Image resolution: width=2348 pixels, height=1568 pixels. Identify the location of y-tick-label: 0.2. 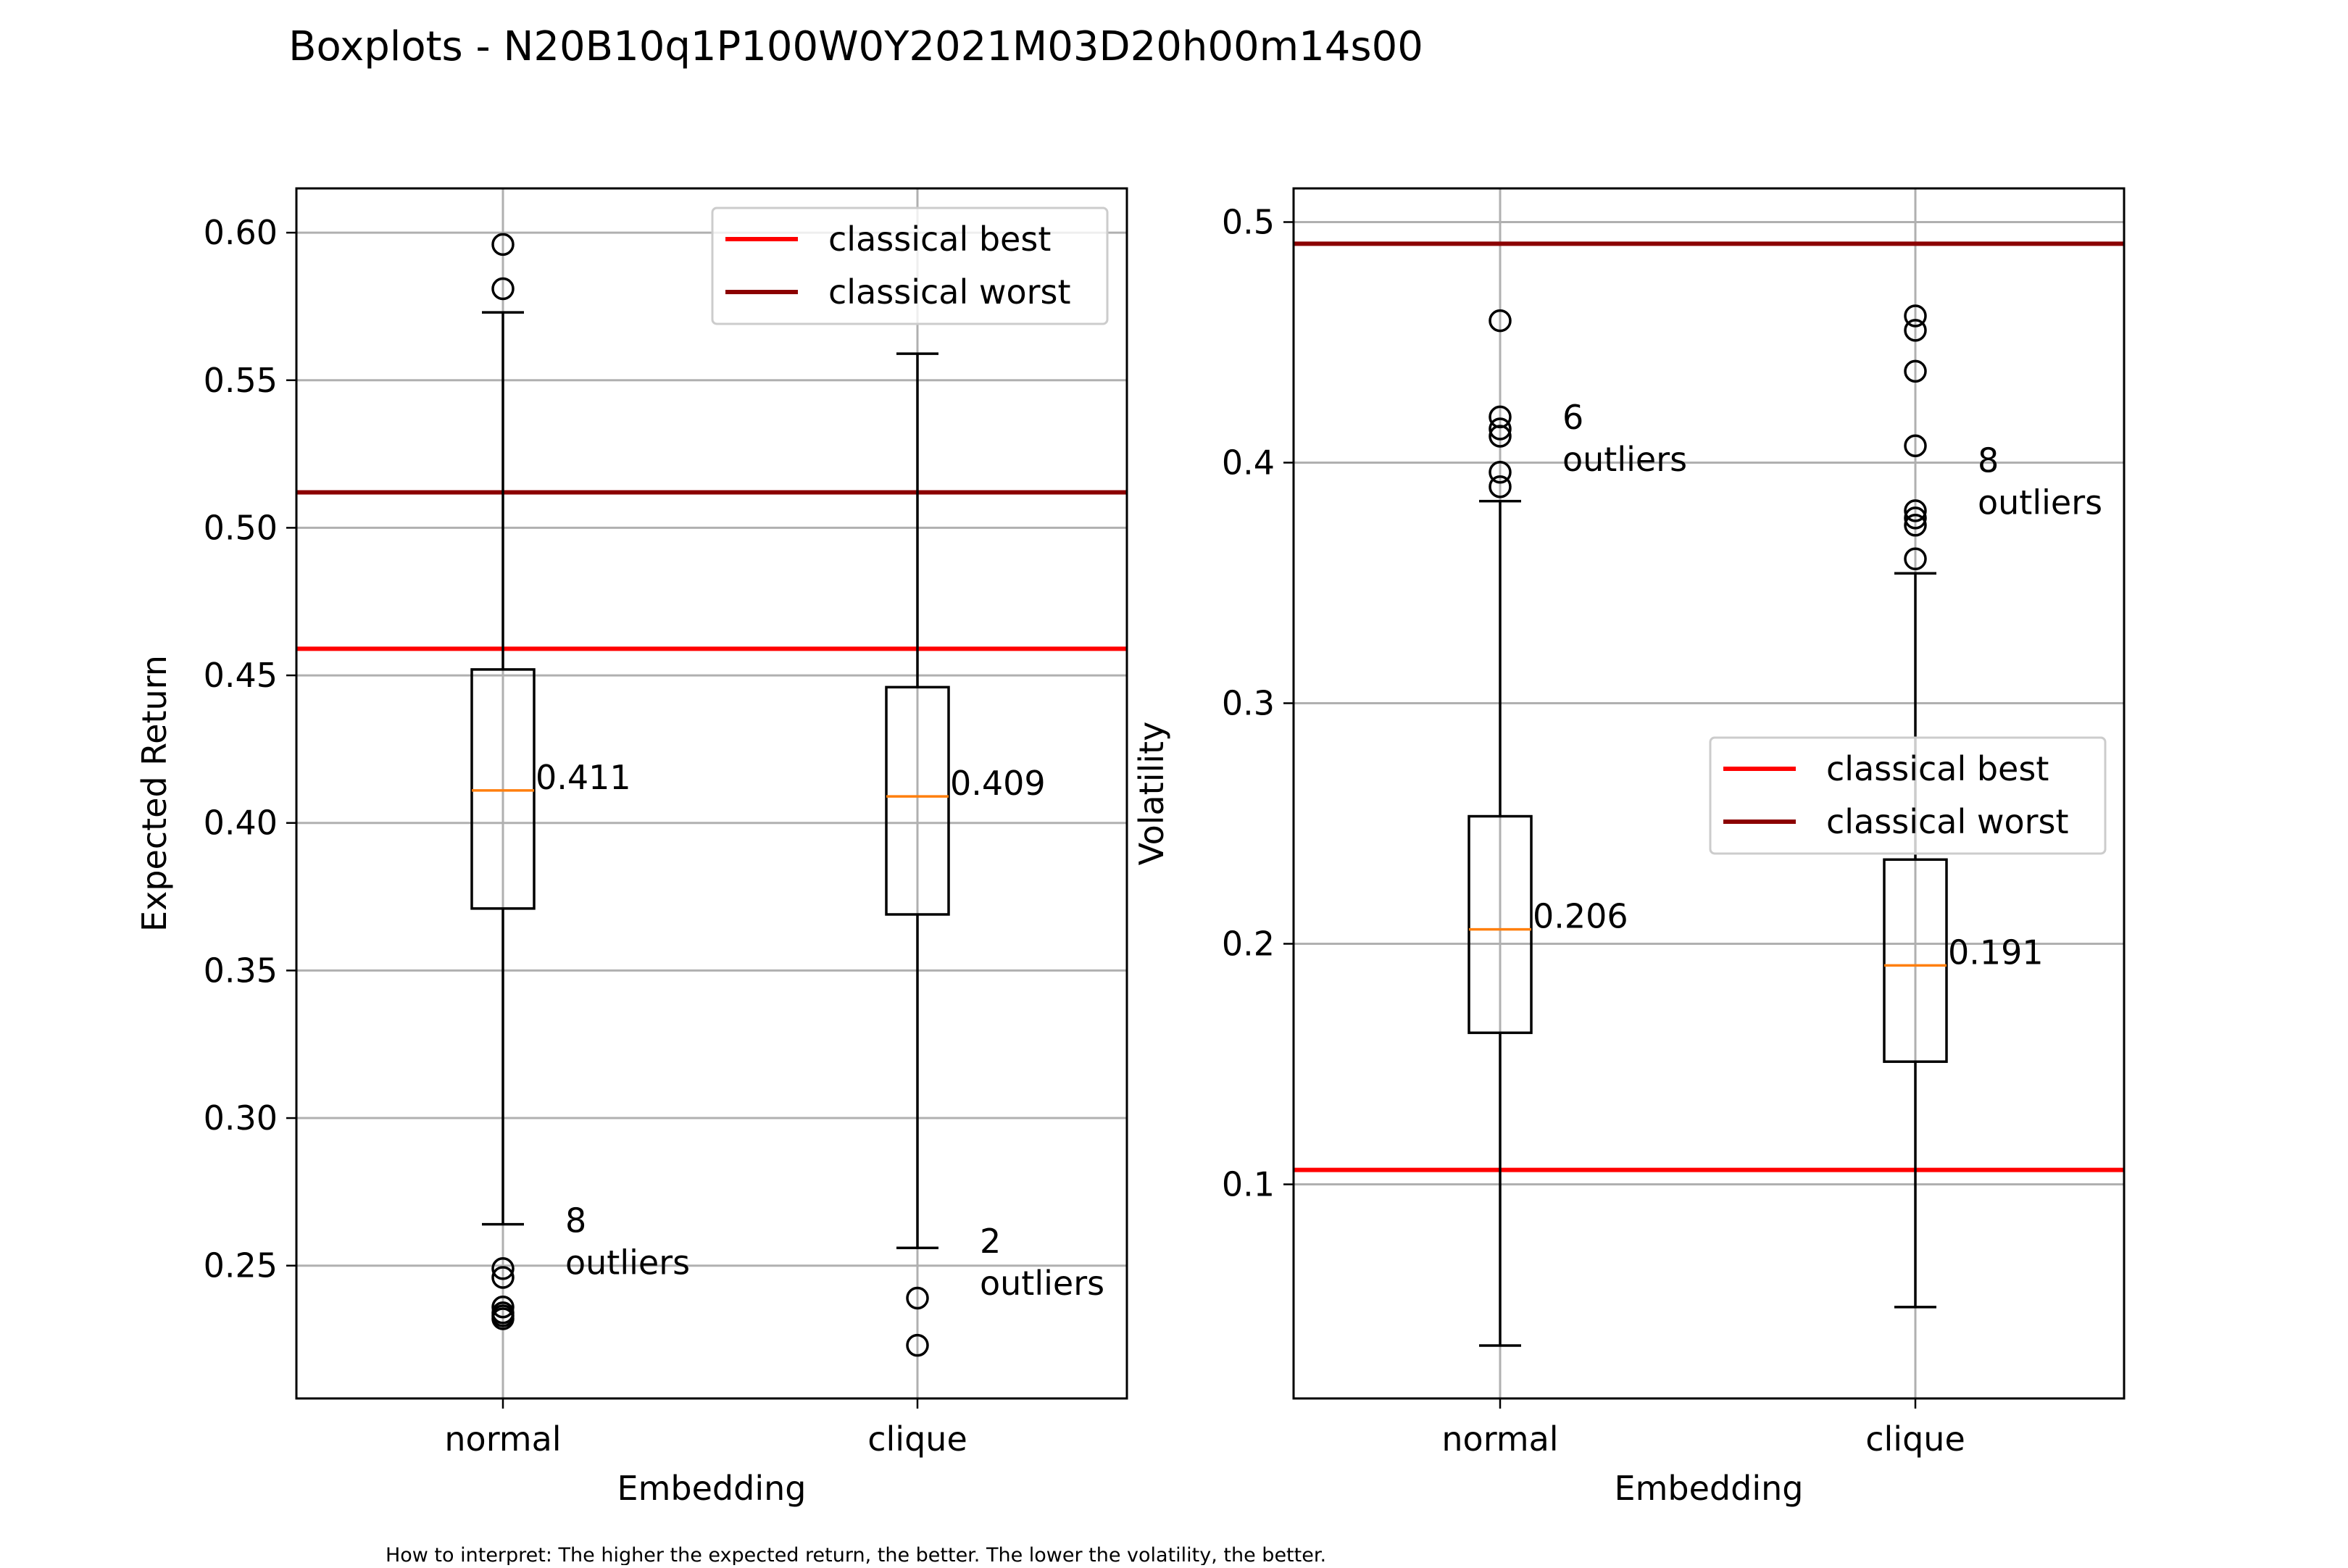
(1248, 944).